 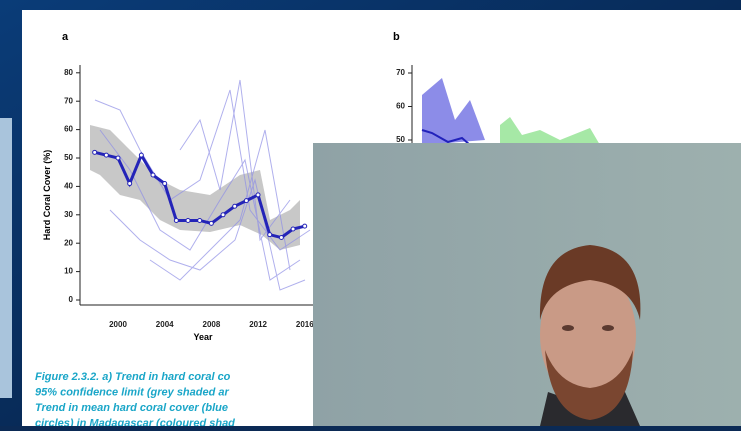 What do you see at coordinates (165, 324) in the screenshot?
I see `x-tick-label: 2004` at bounding box center [165, 324].